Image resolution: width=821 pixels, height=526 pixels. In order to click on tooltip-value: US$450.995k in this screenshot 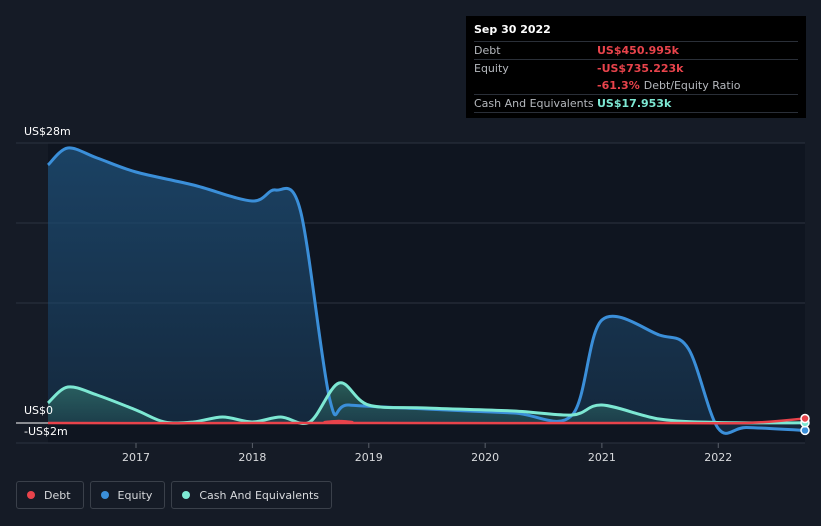, I will do `click(638, 50)`.